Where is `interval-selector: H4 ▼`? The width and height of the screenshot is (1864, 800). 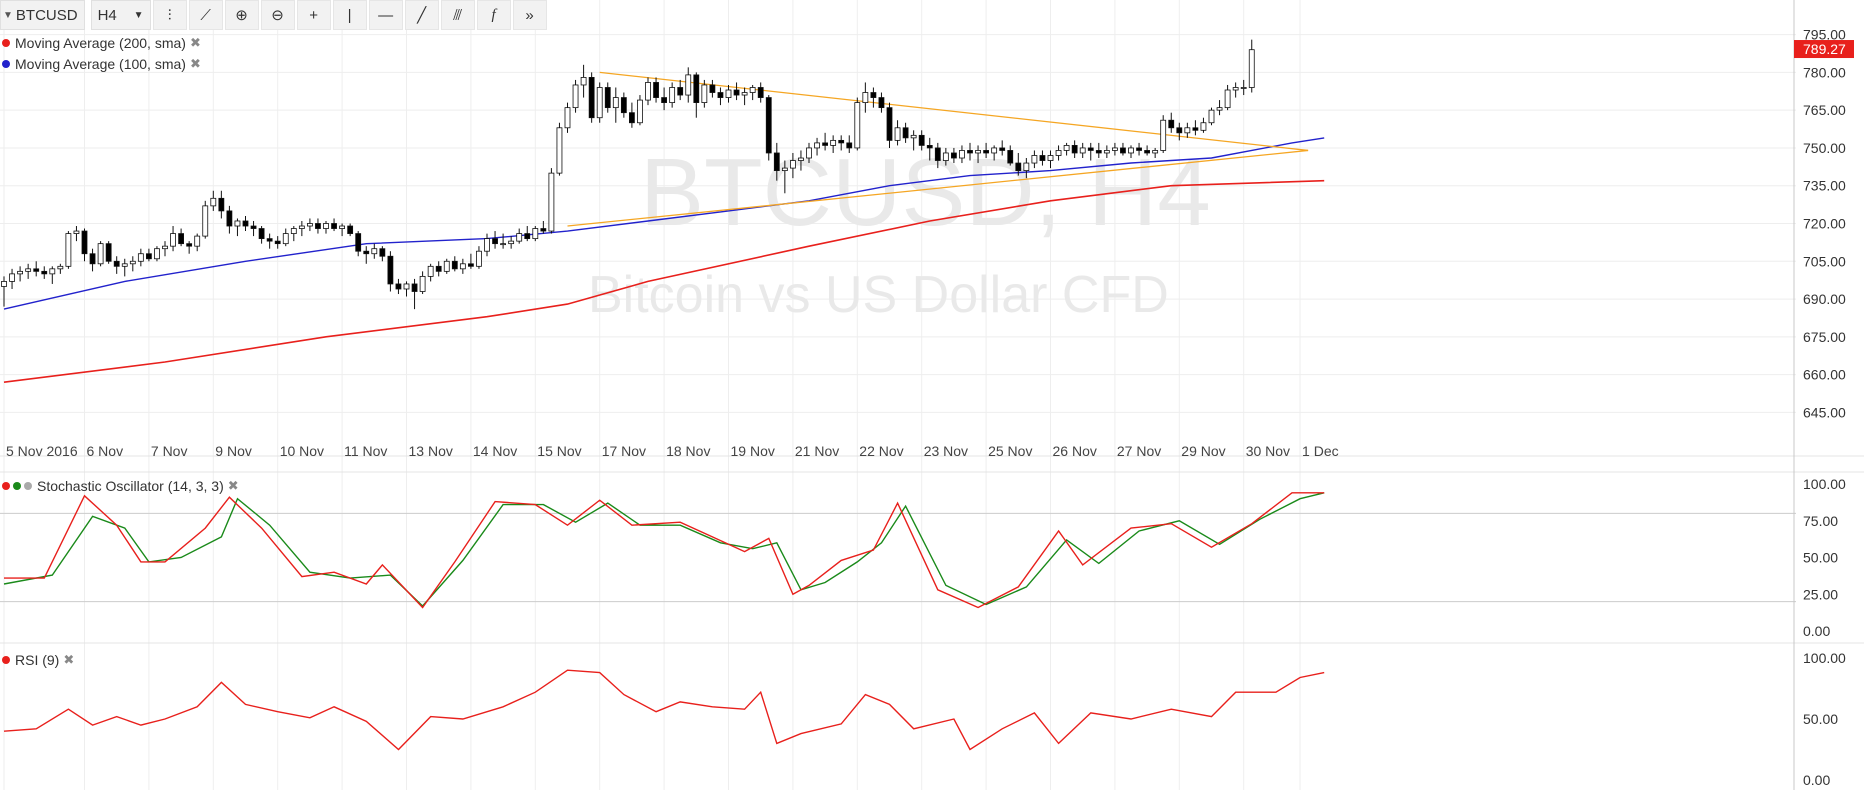 interval-selector: H4 ▼ is located at coordinates (120, 15).